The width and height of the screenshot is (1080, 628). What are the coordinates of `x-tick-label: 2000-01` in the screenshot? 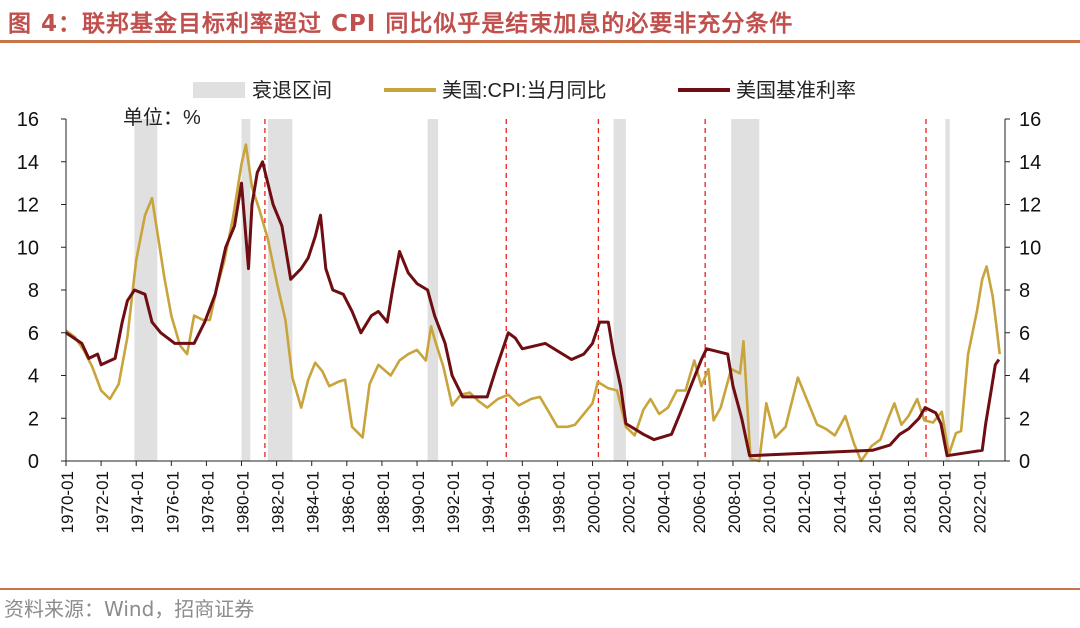 It's located at (594, 502).